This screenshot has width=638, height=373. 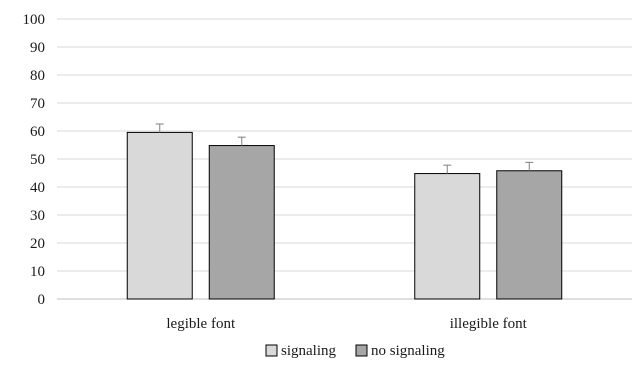 I want to click on x-axis-tick-labels: legible font illegible font, so click(x=346, y=324).